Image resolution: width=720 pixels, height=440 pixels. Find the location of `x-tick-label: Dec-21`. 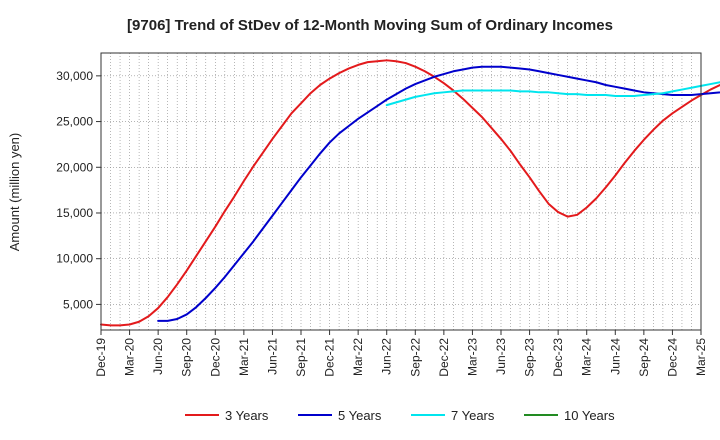

x-tick-label: Dec-21 is located at coordinates (330, 357).